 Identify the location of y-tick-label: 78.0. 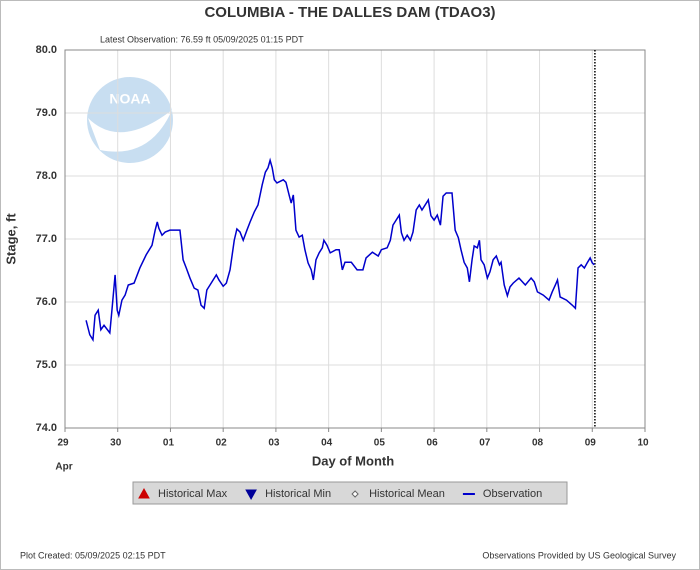
(46, 176).